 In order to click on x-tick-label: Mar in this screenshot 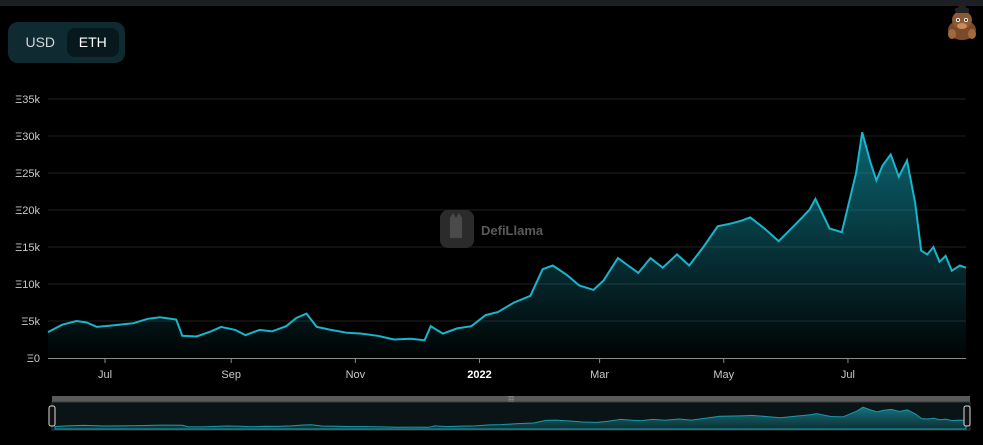, I will do `click(599, 375)`.